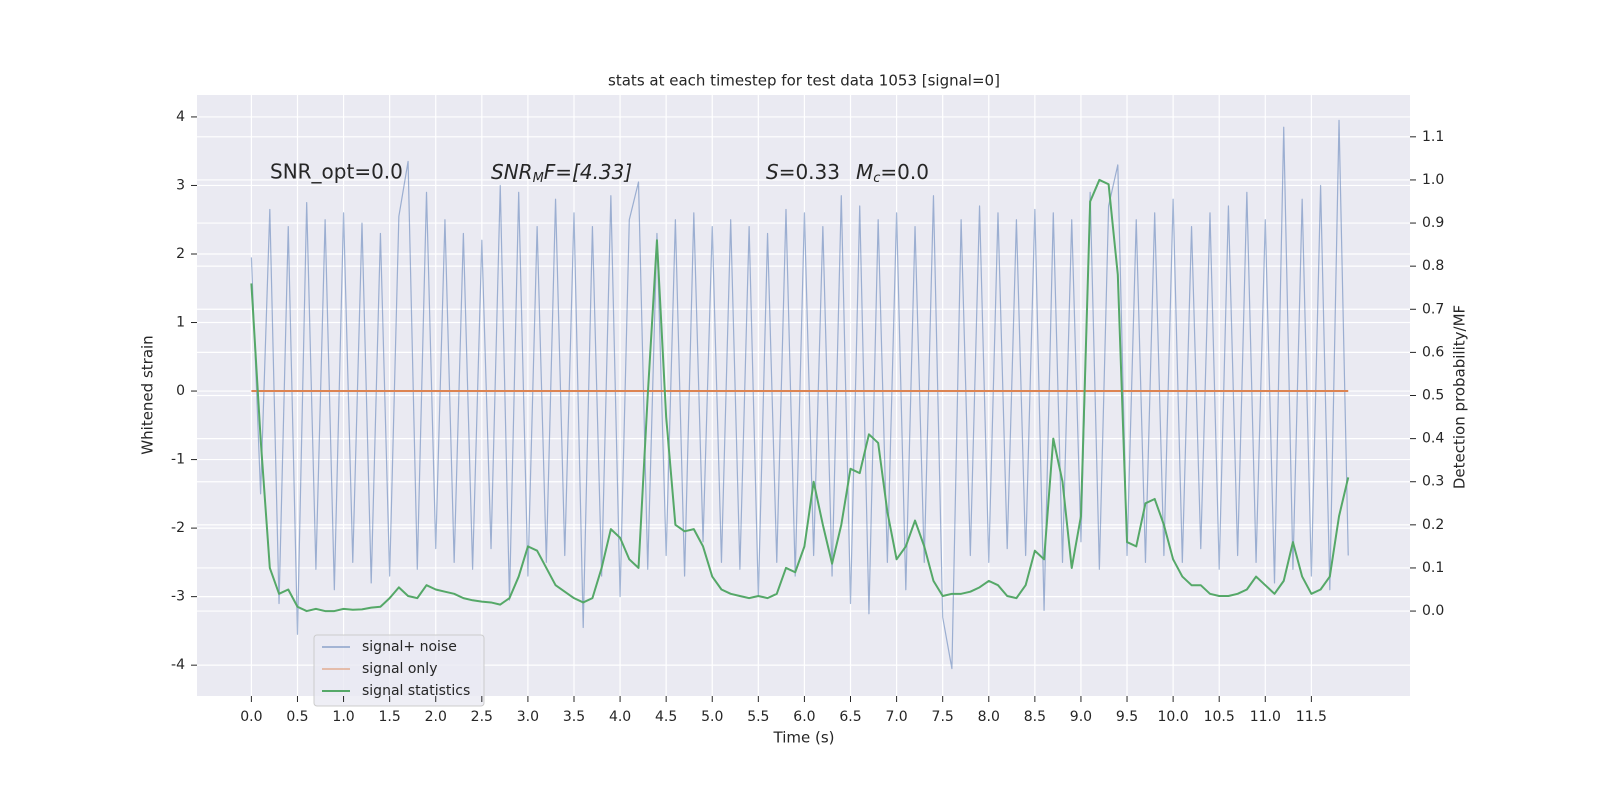 The height and width of the screenshot is (800, 1600). What do you see at coordinates (343, 717) in the screenshot?
I see `x-tick-label: 1.0` at bounding box center [343, 717].